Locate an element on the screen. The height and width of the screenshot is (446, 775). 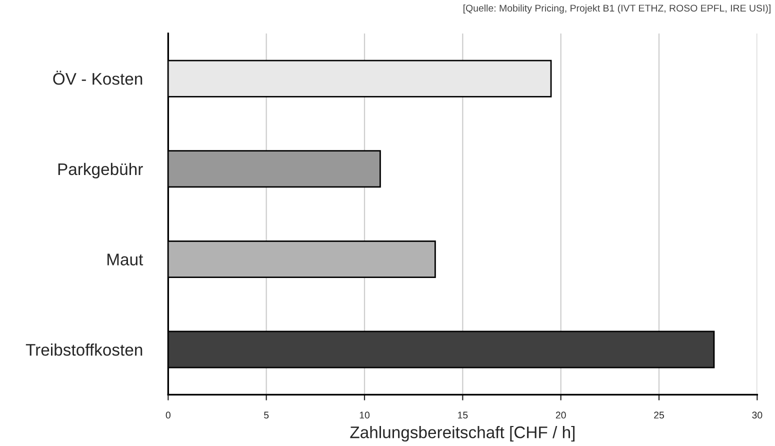
y-tick-label: Parkgebühr is located at coordinates (100, 170).